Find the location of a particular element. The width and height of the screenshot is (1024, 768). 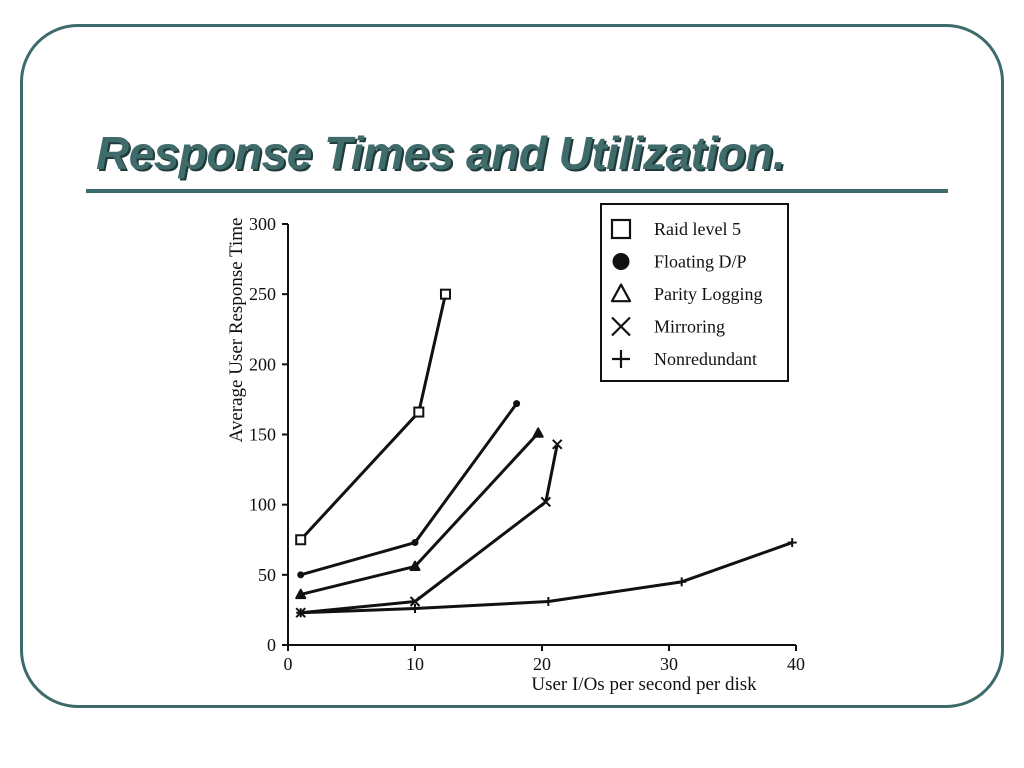

y-axis-title: Average User Response Time is located at coordinates (236, 330).